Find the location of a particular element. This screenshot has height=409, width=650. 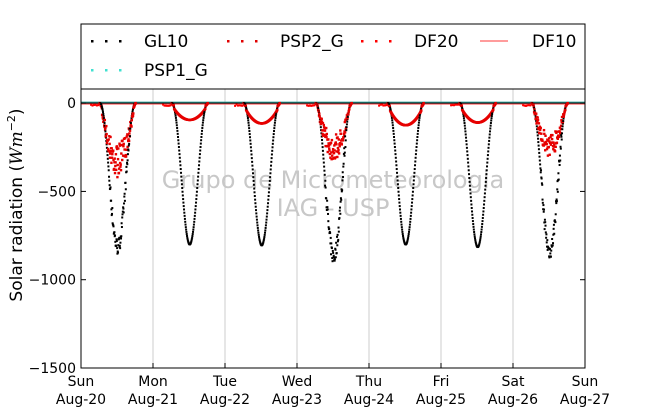

legend-label: PSP1_G is located at coordinates (176, 71).